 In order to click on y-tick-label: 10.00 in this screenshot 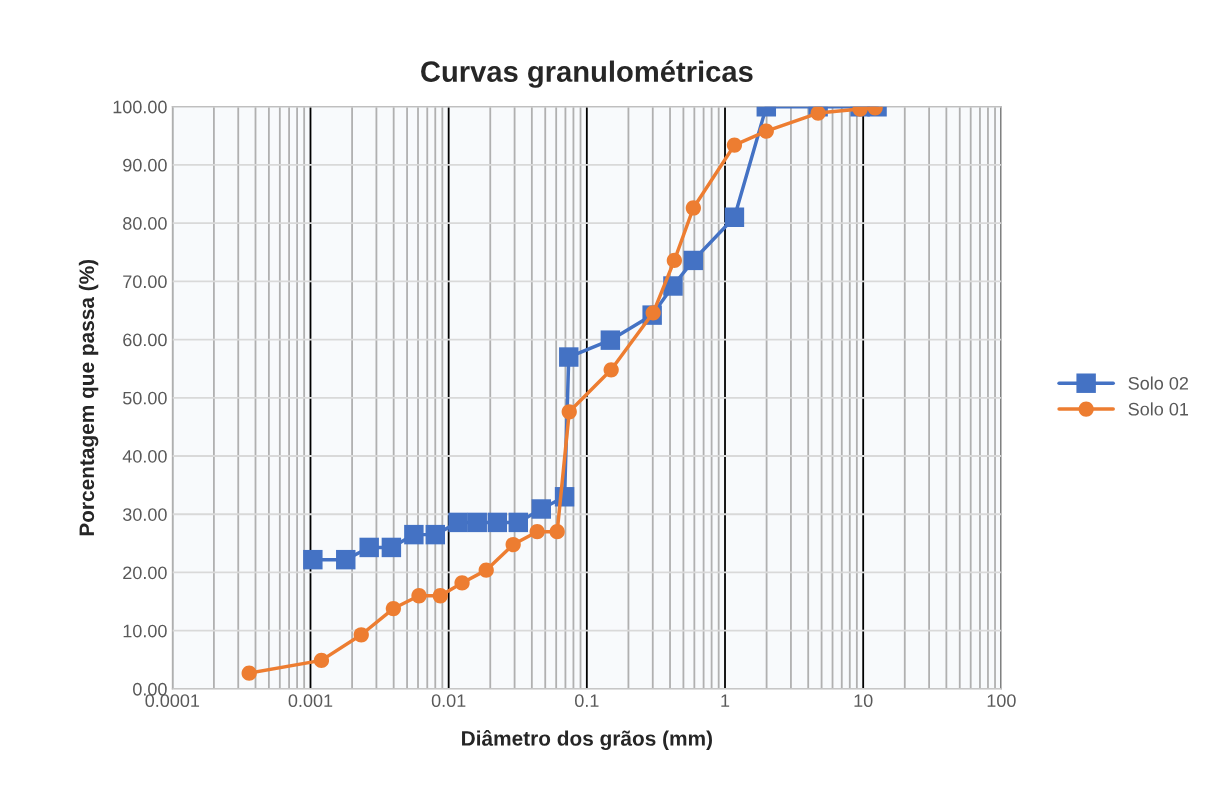, I will do `click(145, 631)`.